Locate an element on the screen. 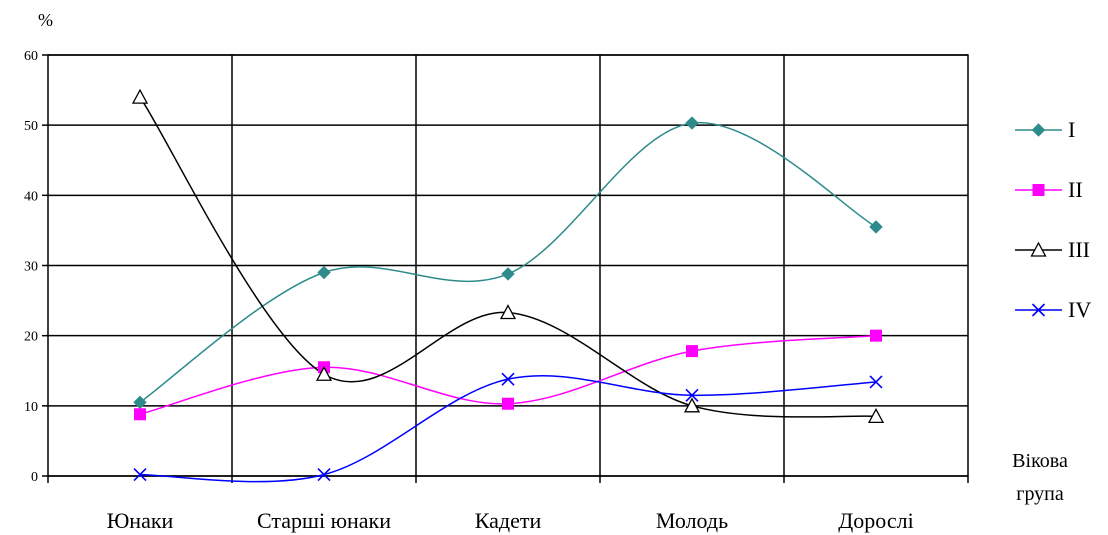 The image size is (1108, 535). series-line-IV is located at coordinates (508, 429).